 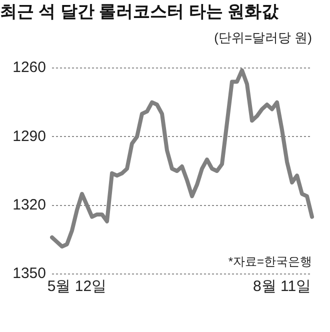 What do you see at coordinates (29, 273) in the screenshot?
I see `y-tick-label: 1350` at bounding box center [29, 273].